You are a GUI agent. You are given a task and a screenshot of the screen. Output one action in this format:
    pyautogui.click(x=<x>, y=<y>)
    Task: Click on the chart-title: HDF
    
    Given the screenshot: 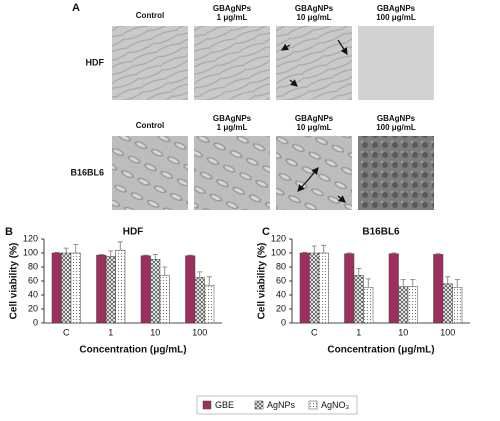 What is the action you would take?
    pyautogui.click(x=133, y=232)
    